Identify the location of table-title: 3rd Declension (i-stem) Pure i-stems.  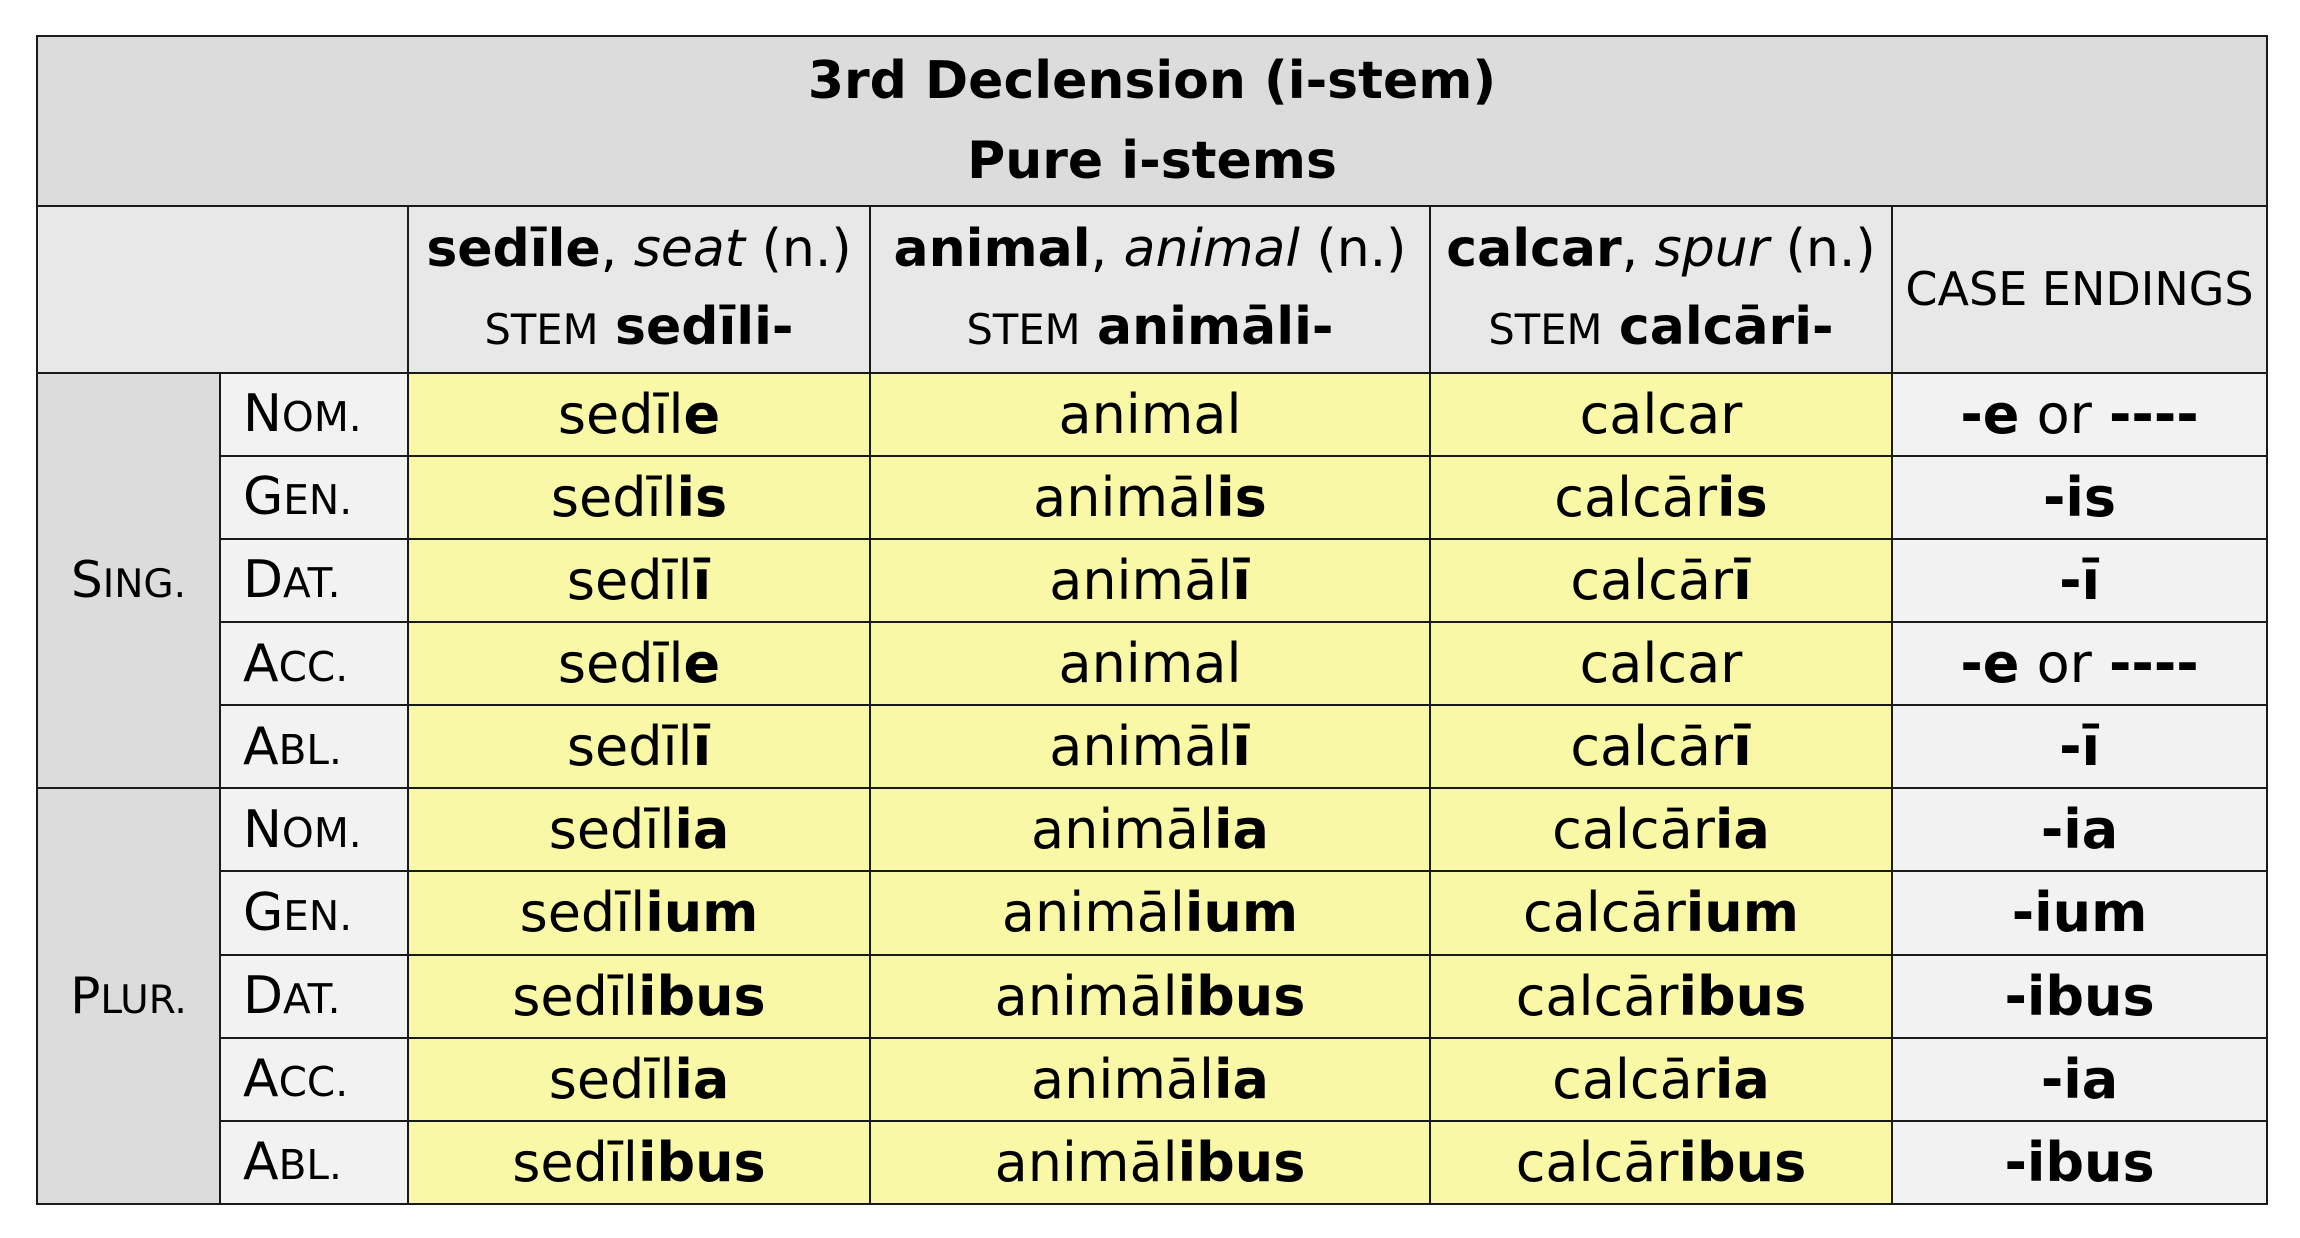
(1152, 121).